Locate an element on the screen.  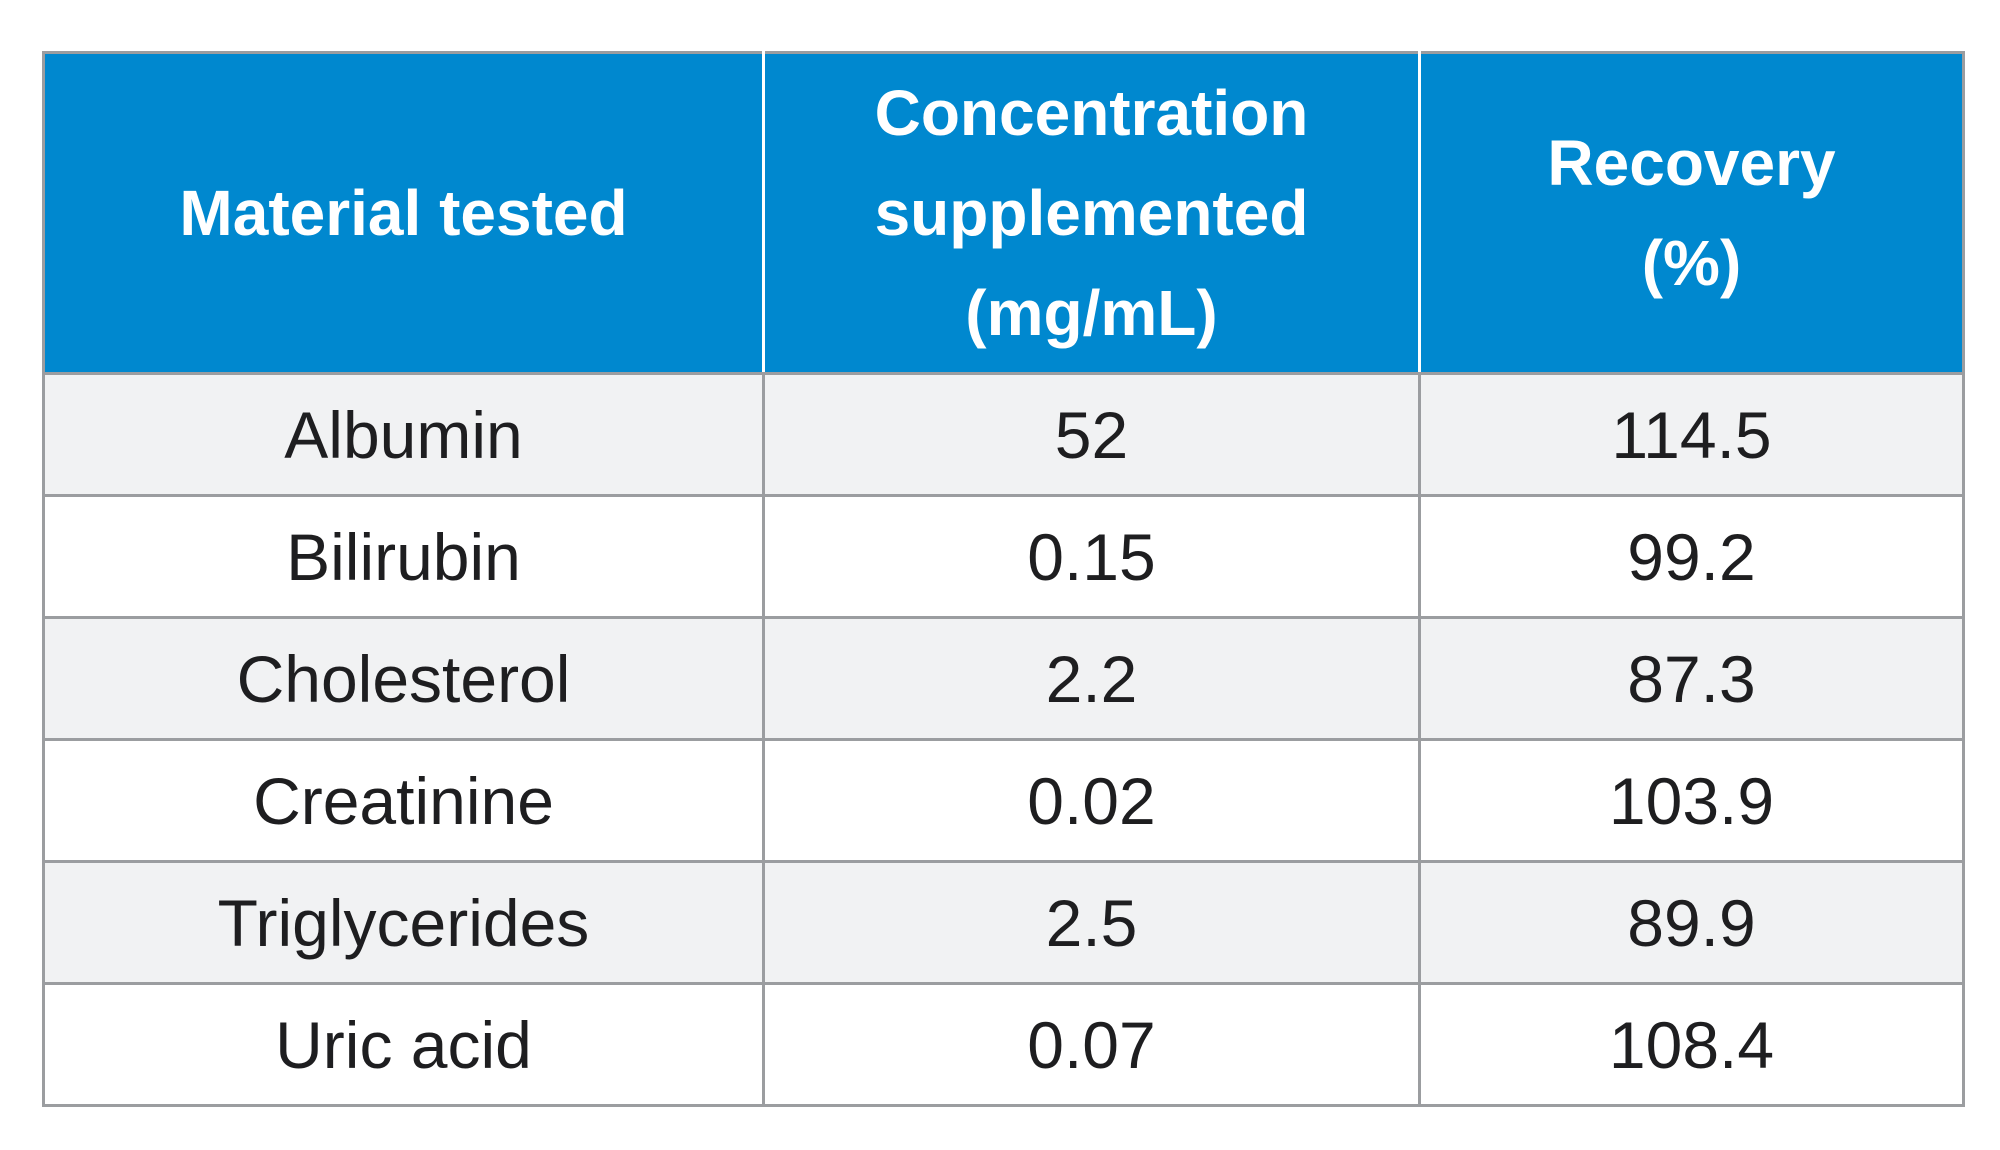
cell-material: Bilirubin is located at coordinates (403, 556).